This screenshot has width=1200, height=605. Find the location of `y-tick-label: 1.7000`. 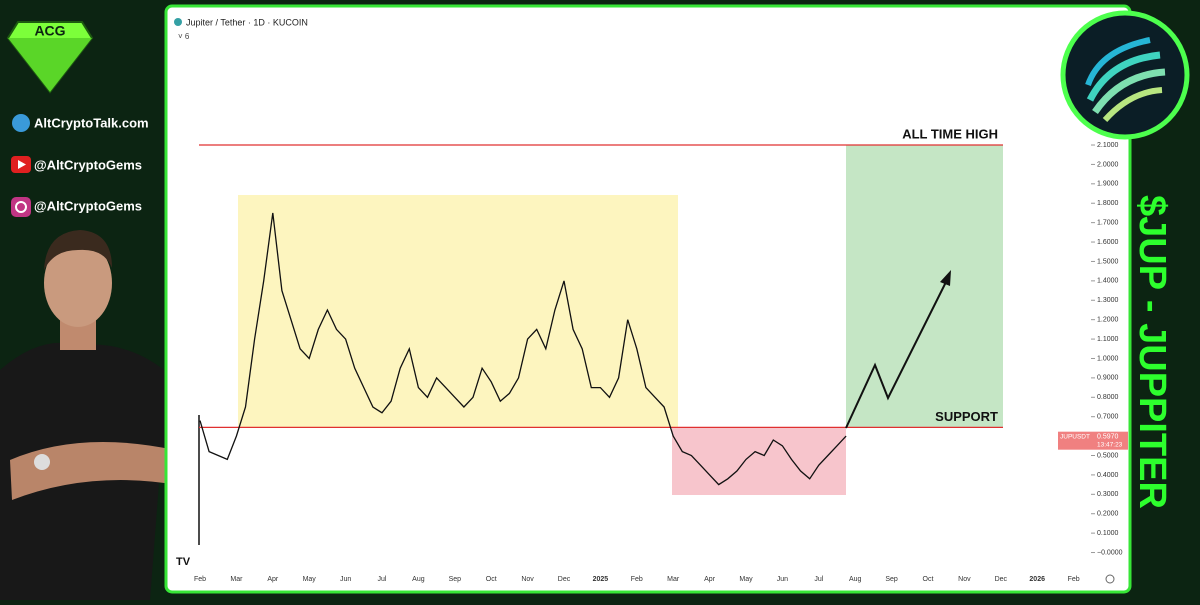

y-tick-label: 1.7000 is located at coordinates (1108, 222).